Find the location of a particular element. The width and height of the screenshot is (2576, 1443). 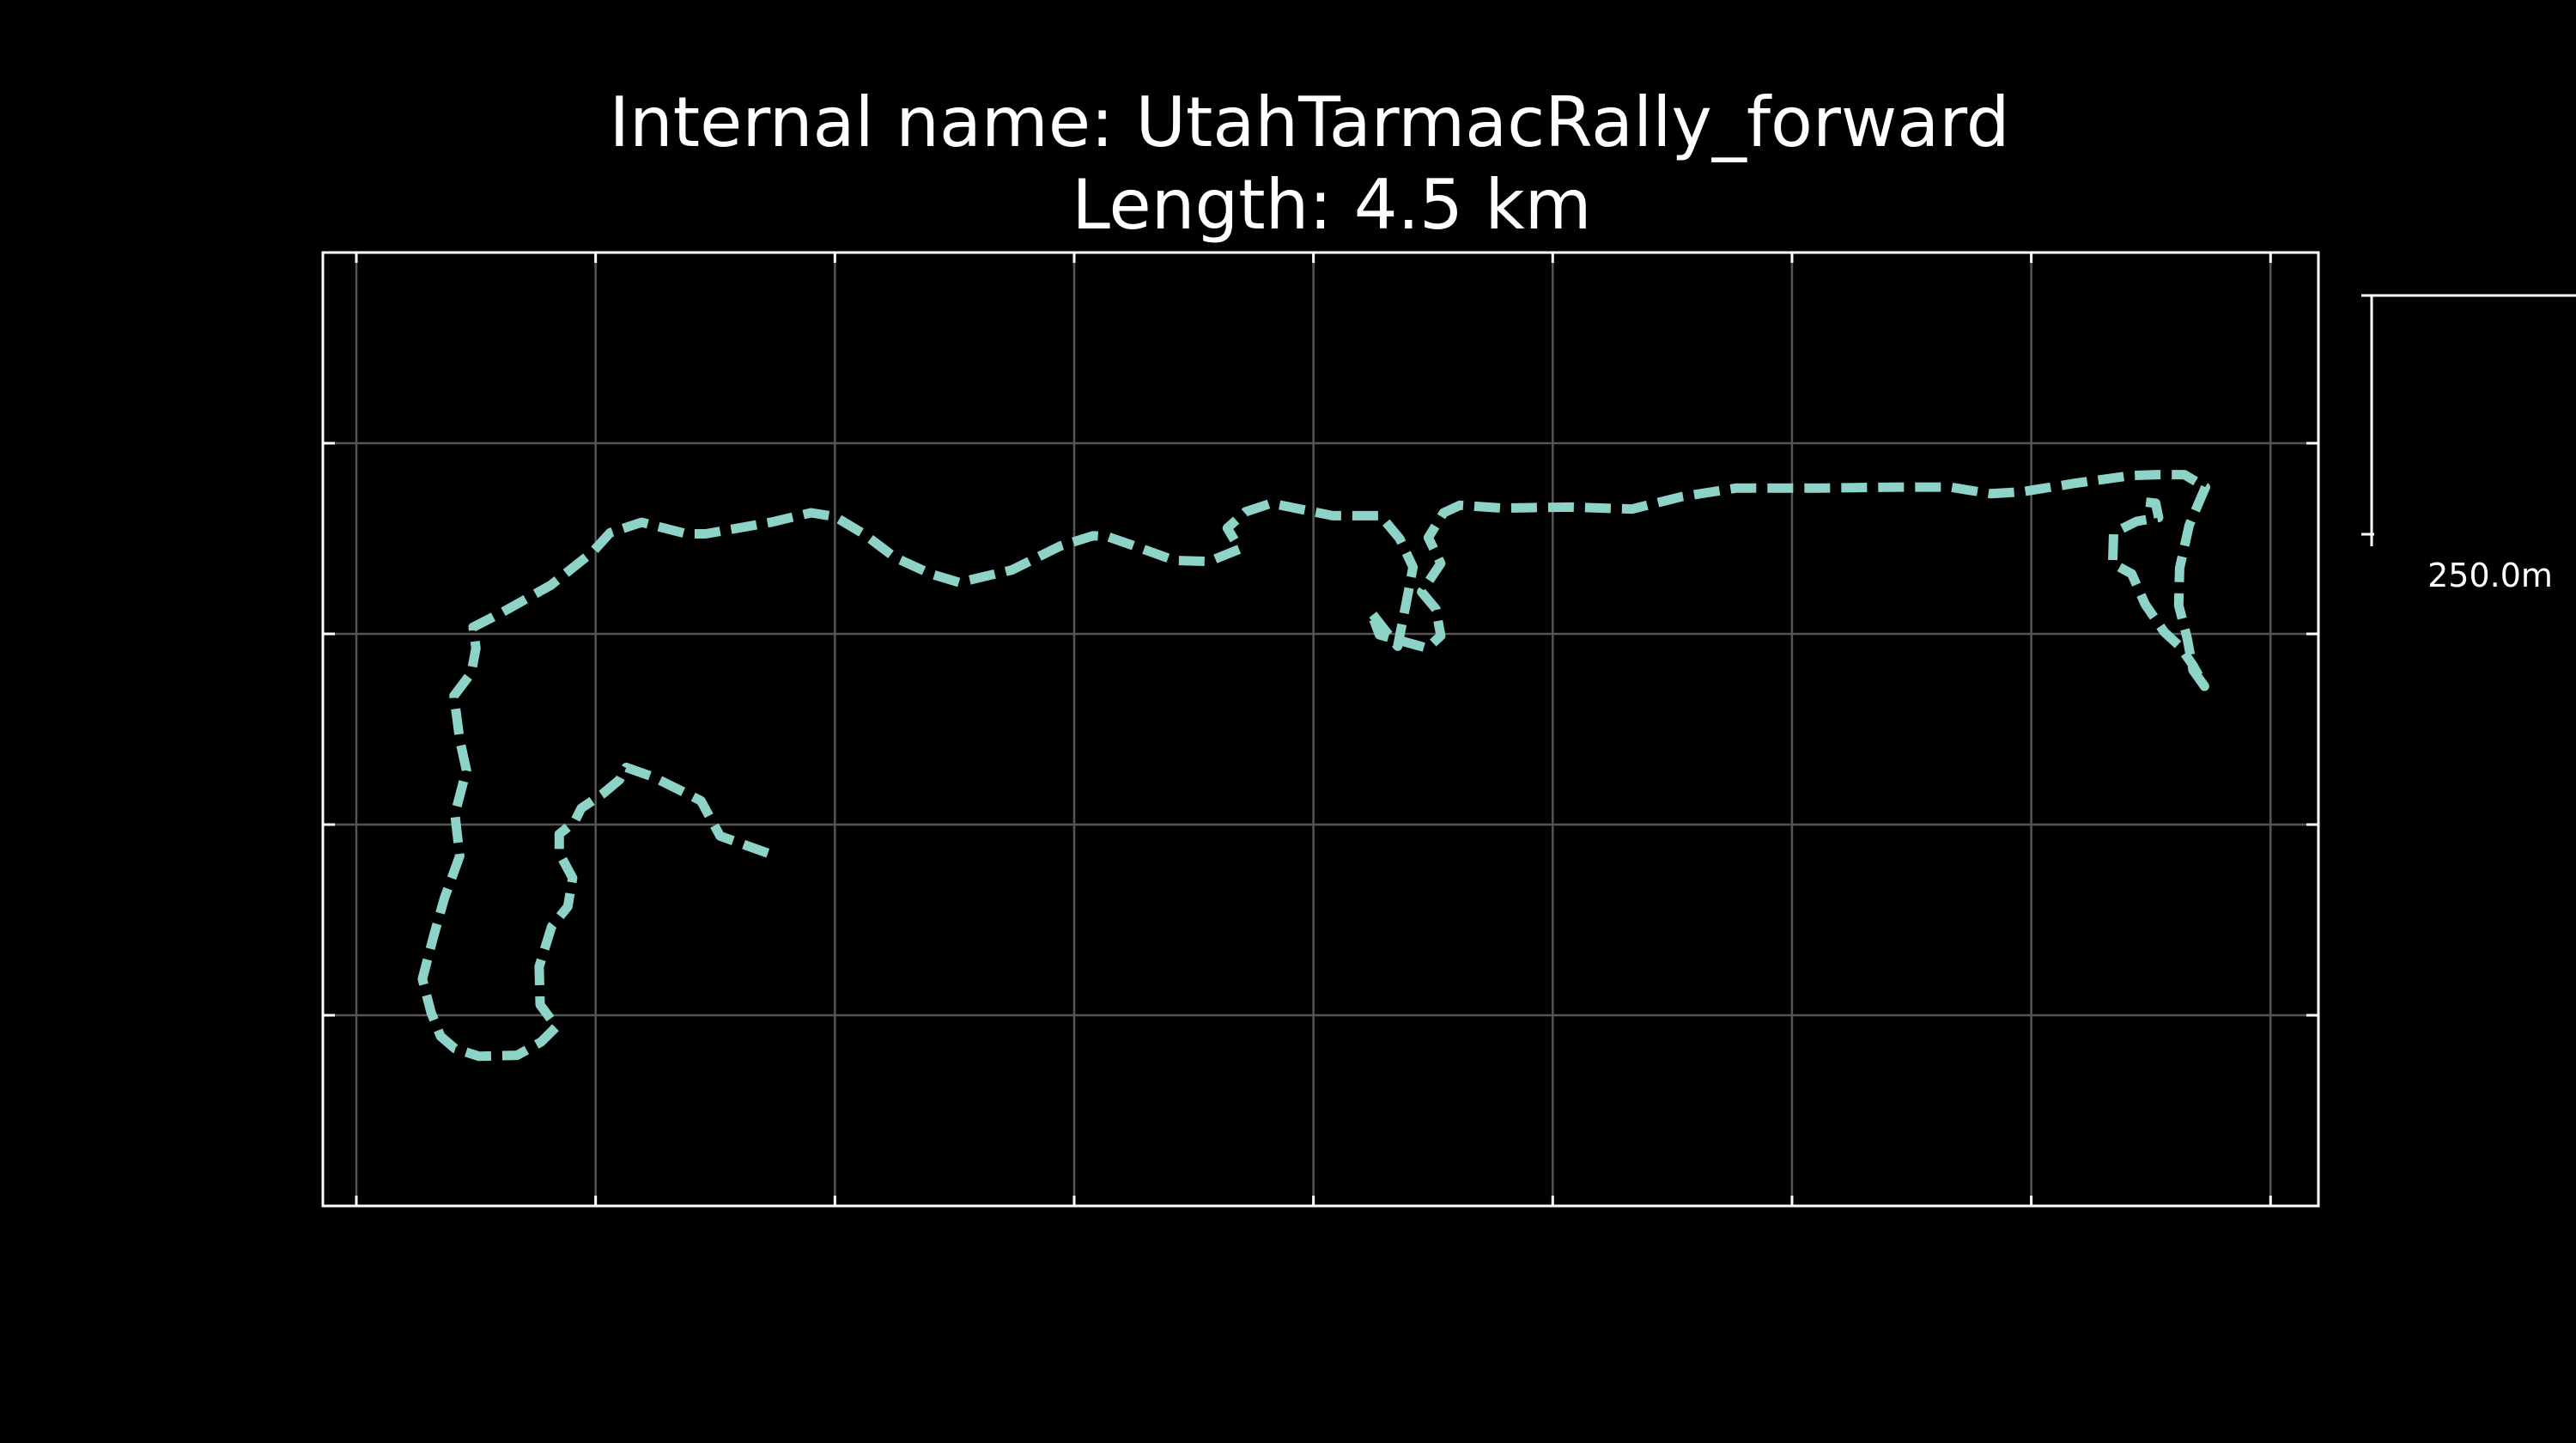

chart-subtitle: Length: 4.5 km is located at coordinates (1331, 205).